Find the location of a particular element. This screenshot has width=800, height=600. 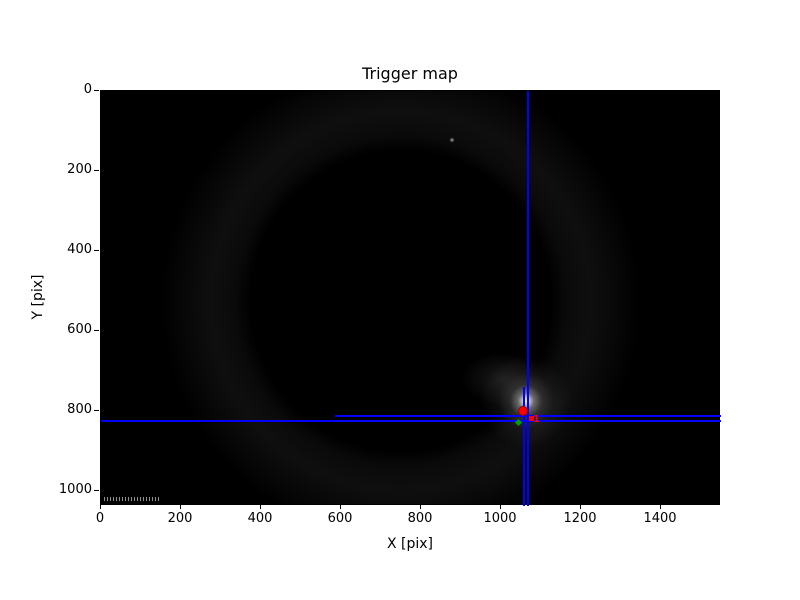

x-tick-label: 1000 is located at coordinates (500, 518).